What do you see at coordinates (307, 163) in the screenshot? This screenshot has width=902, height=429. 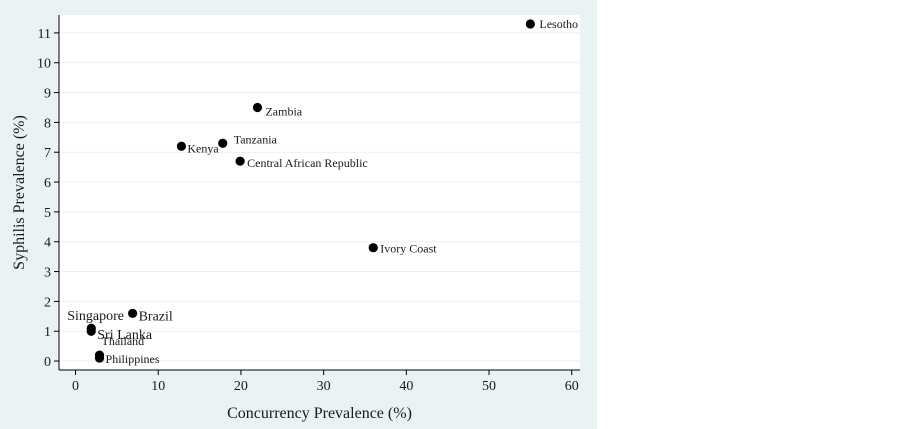 I see `point-label: Central African Republic` at bounding box center [307, 163].